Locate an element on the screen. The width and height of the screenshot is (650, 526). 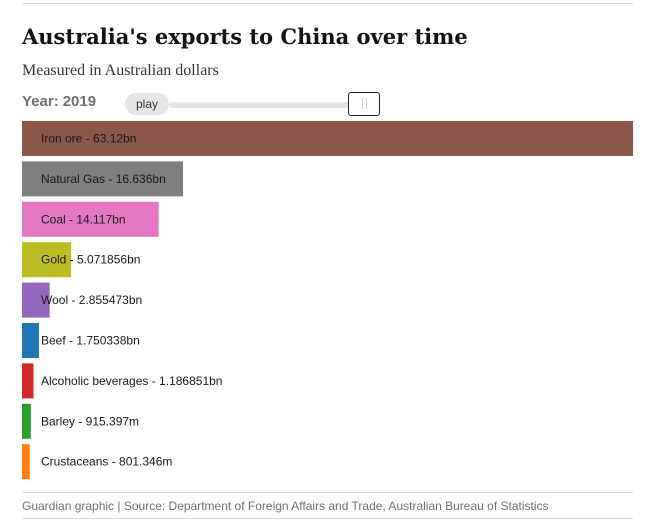
bar-label-wool: Wool - 2.855473bn is located at coordinates (91, 300).